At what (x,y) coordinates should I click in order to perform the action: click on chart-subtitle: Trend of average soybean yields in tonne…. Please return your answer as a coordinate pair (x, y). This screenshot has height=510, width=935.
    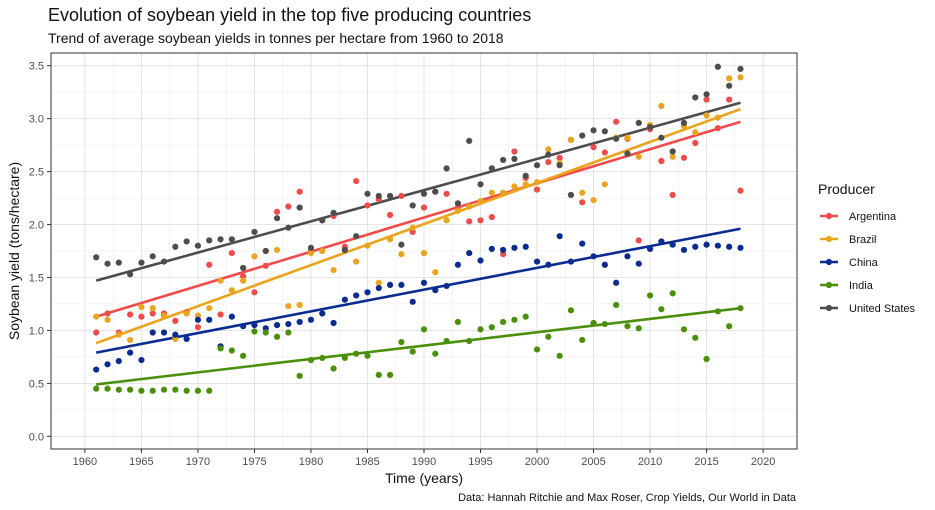
    Looking at the image, I should click on (276, 38).